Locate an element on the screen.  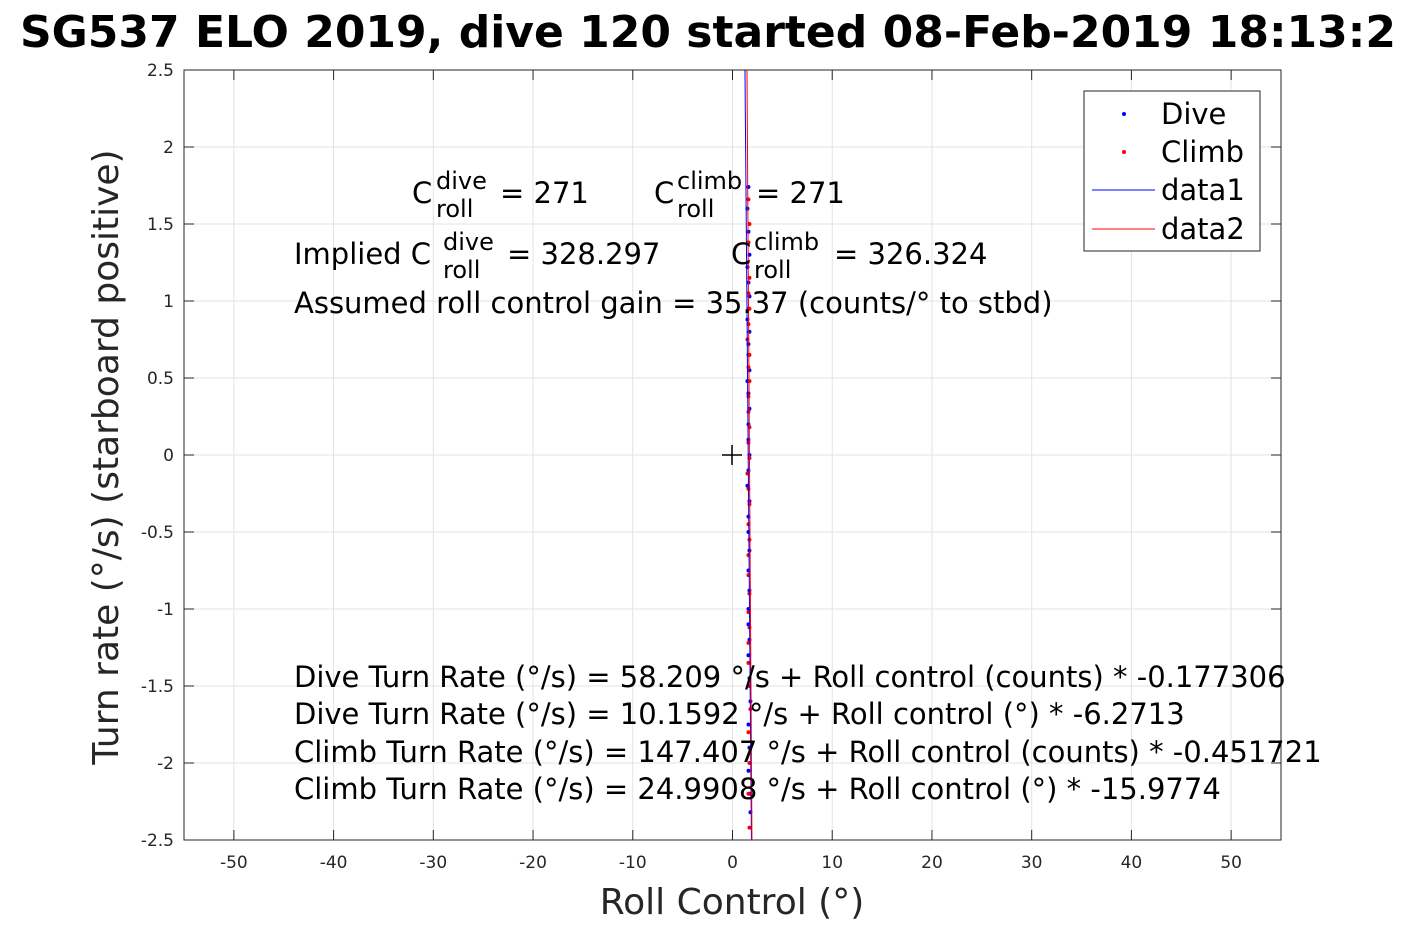
y-tick-label: 0.5 is located at coordinates (160, 379).